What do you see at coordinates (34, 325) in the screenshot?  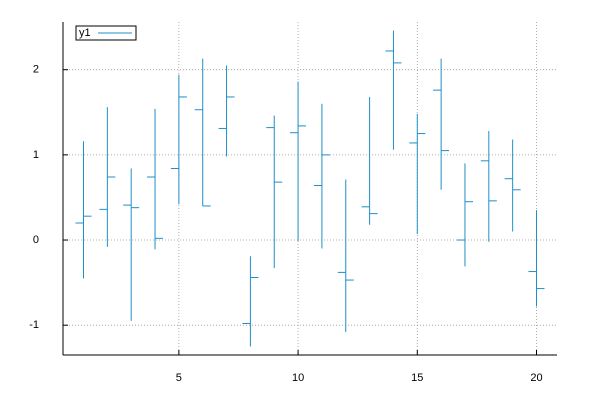 I see `y-tick-label: -1` at bounding box center [34, 325].